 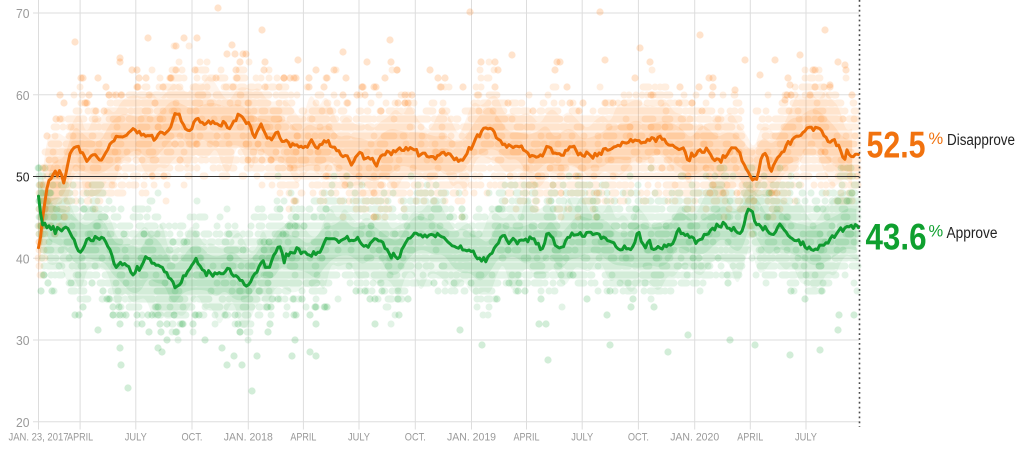 I want to click on svg-text: 40, so click(x=23, y=259).